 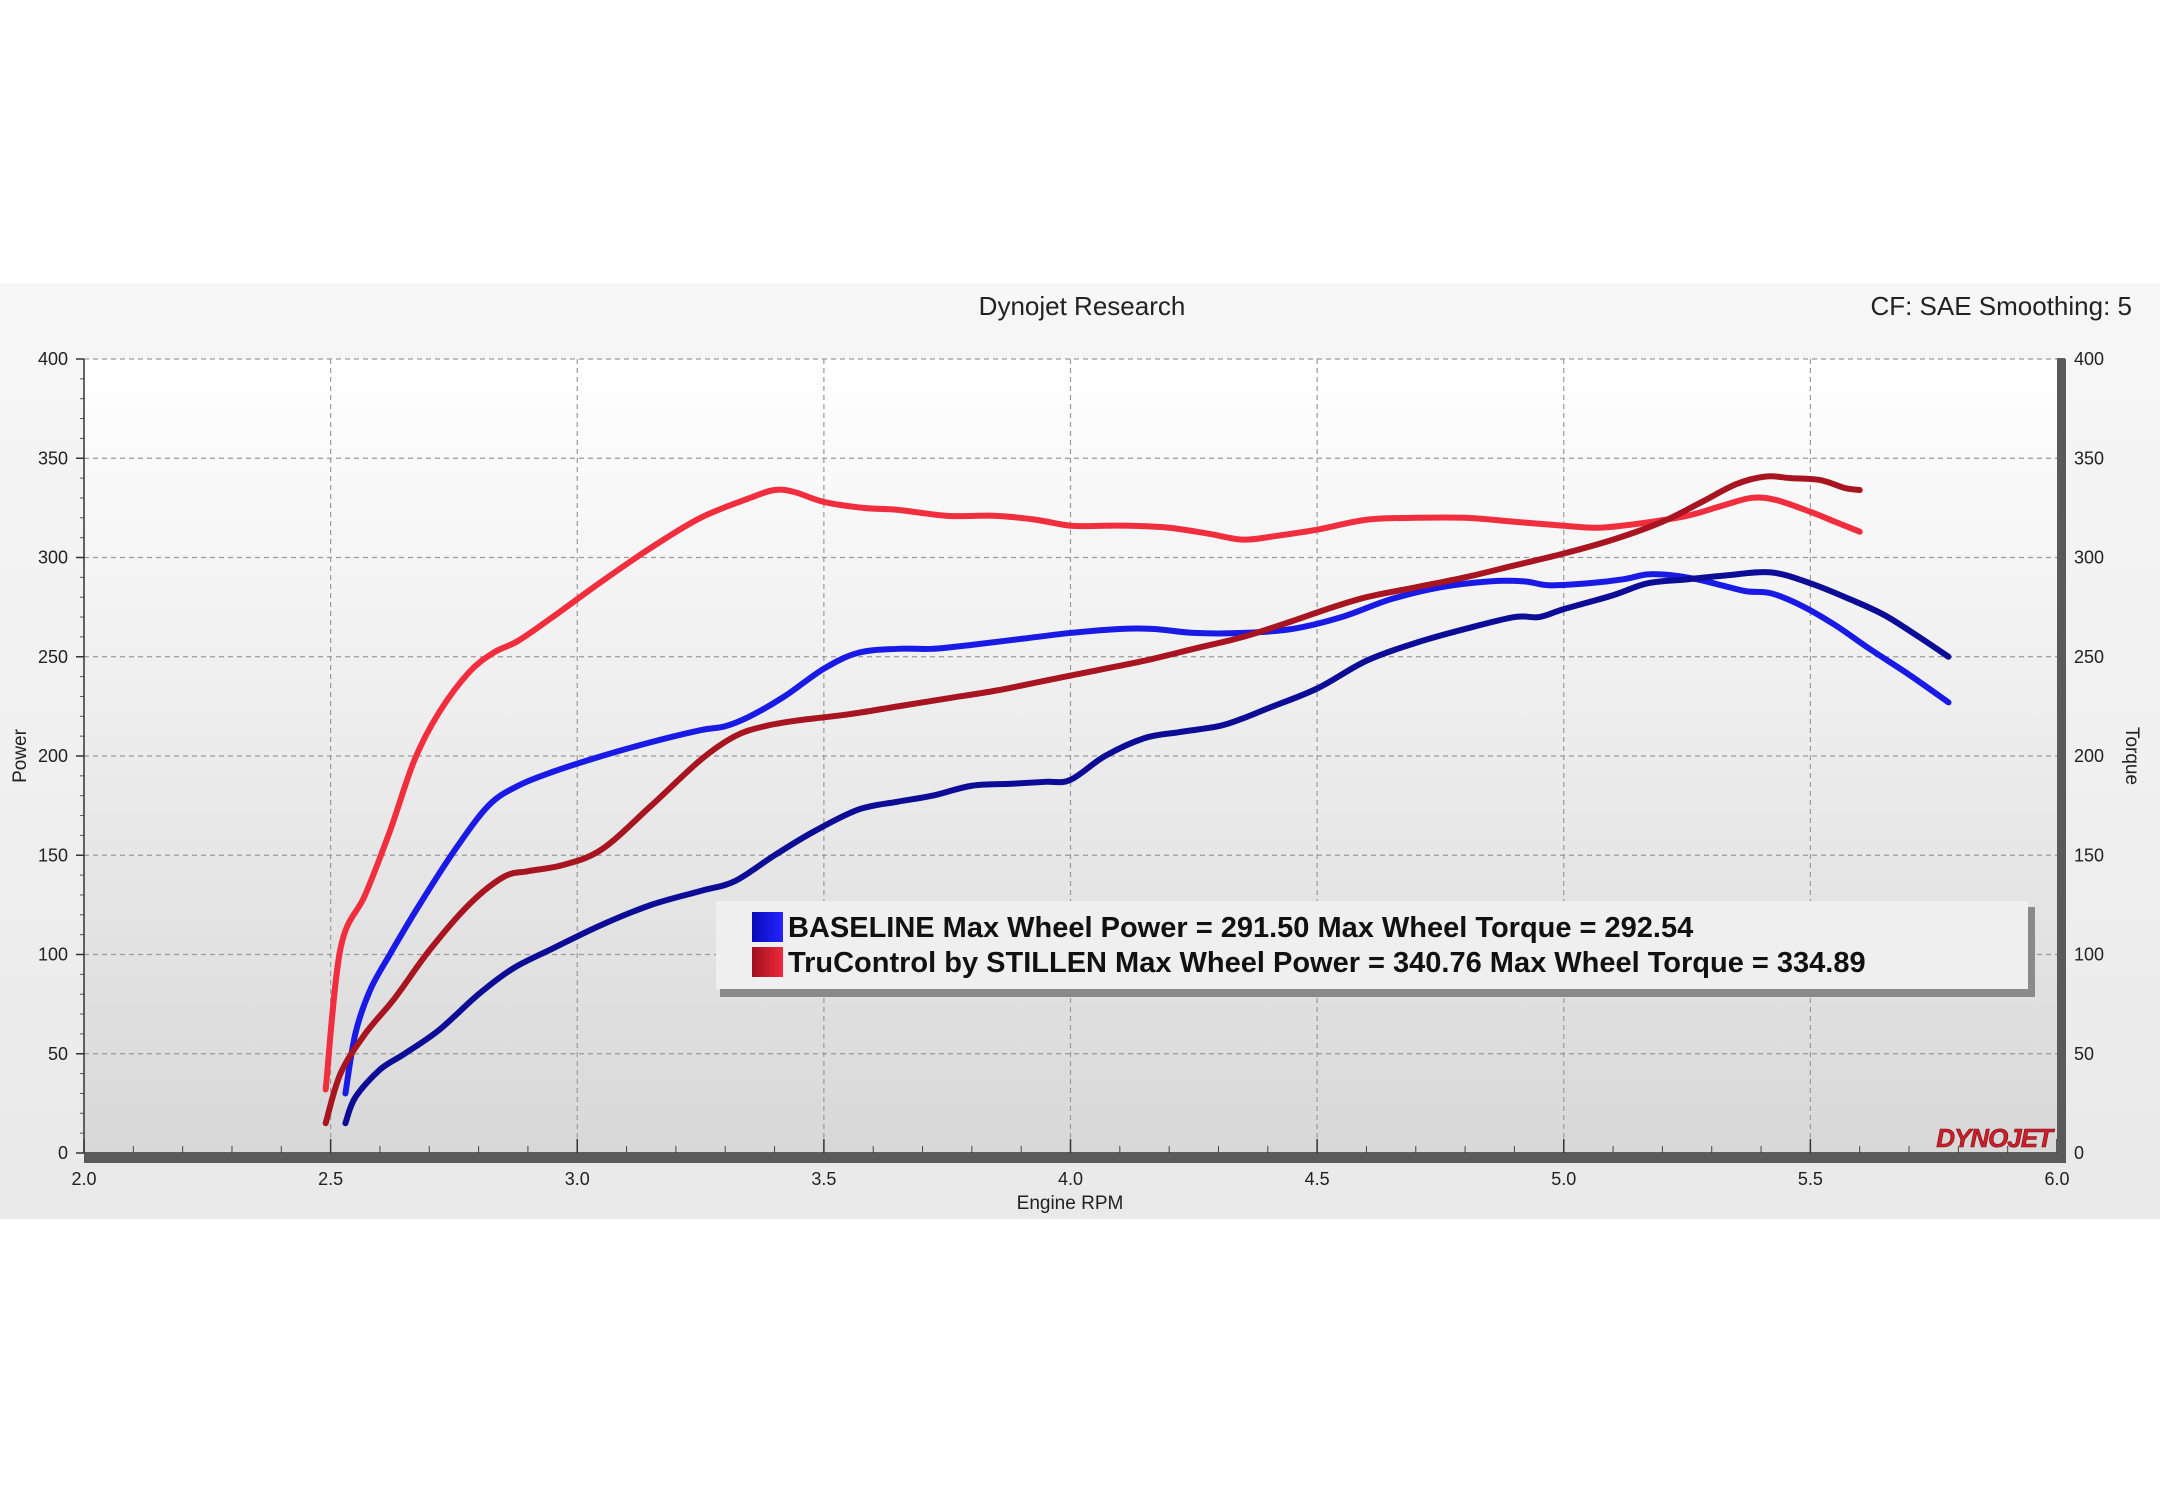 I want to click on y-right-tick-label: 150, so click(x=2089, y=855).